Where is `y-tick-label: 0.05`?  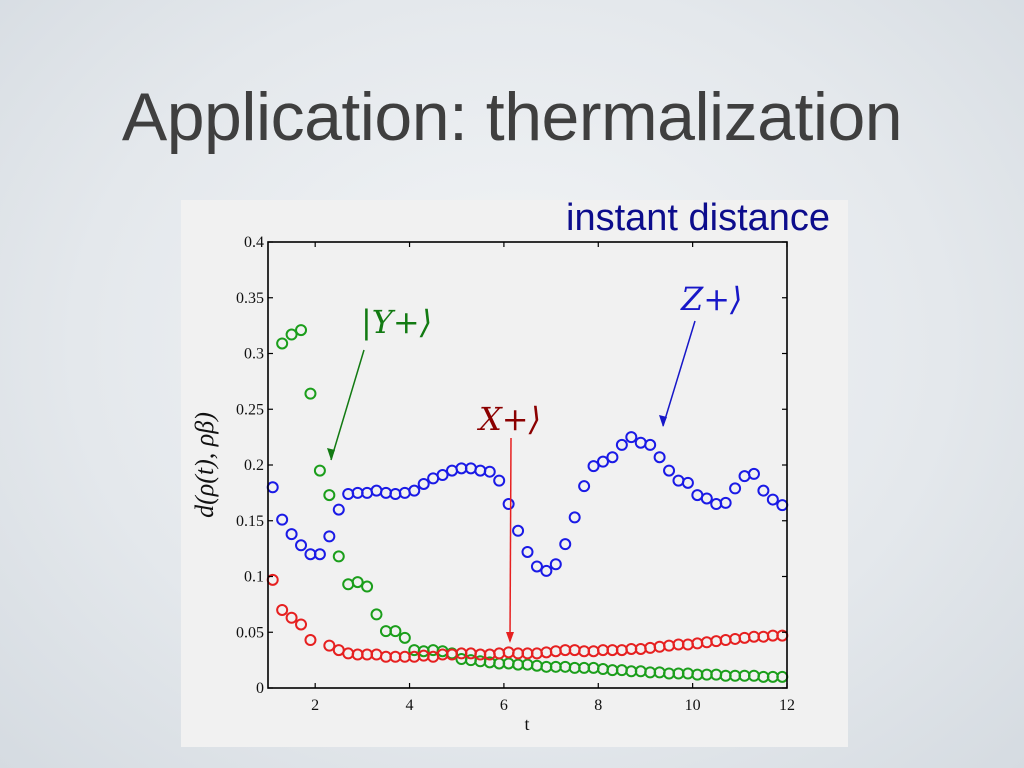
y-tick-label: 0.05 is located at coordinates (250, 632).